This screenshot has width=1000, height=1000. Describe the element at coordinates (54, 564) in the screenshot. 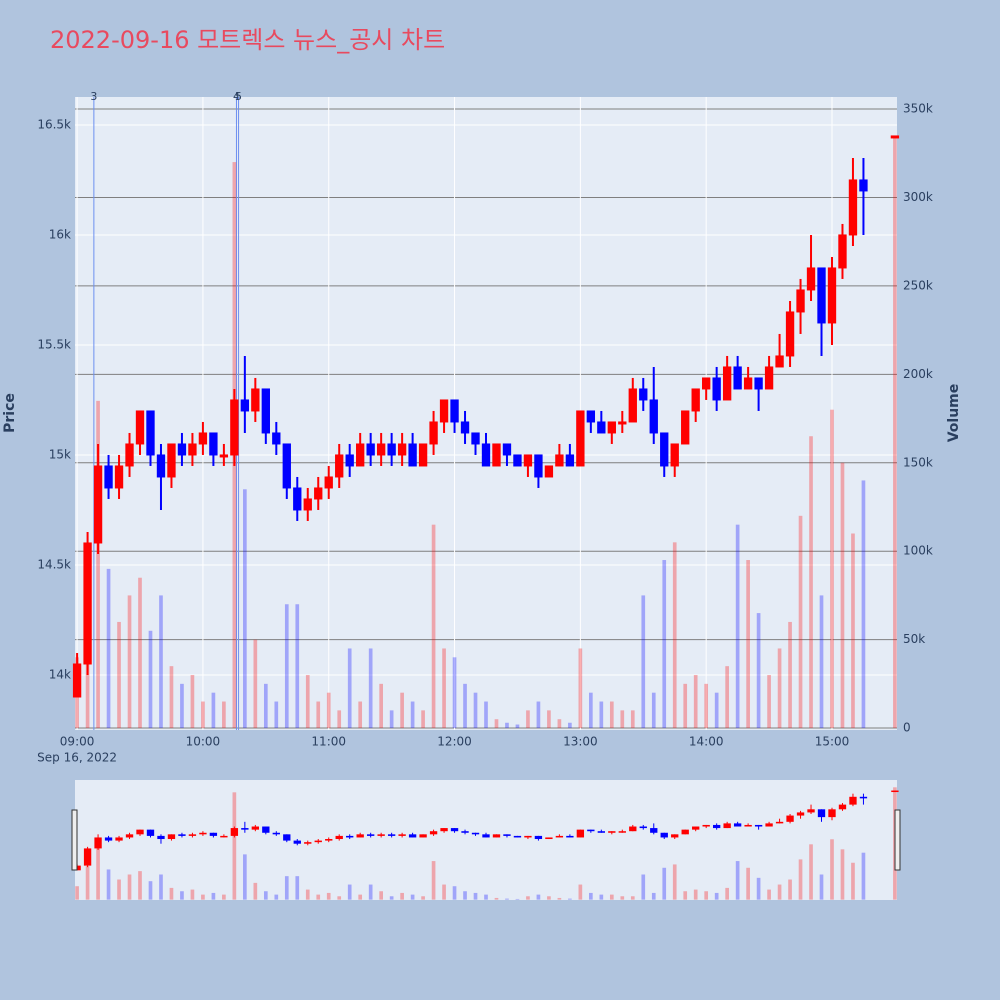

I see `y-tick-label: 14.5k` at that location.